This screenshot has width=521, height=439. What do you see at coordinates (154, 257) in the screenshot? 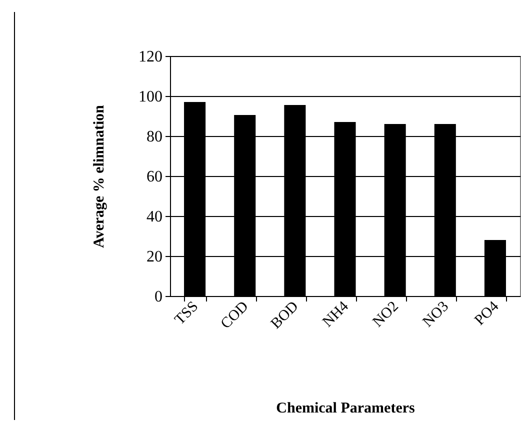
I see `y-tick-label: 20` at bounding box center [154, 257].